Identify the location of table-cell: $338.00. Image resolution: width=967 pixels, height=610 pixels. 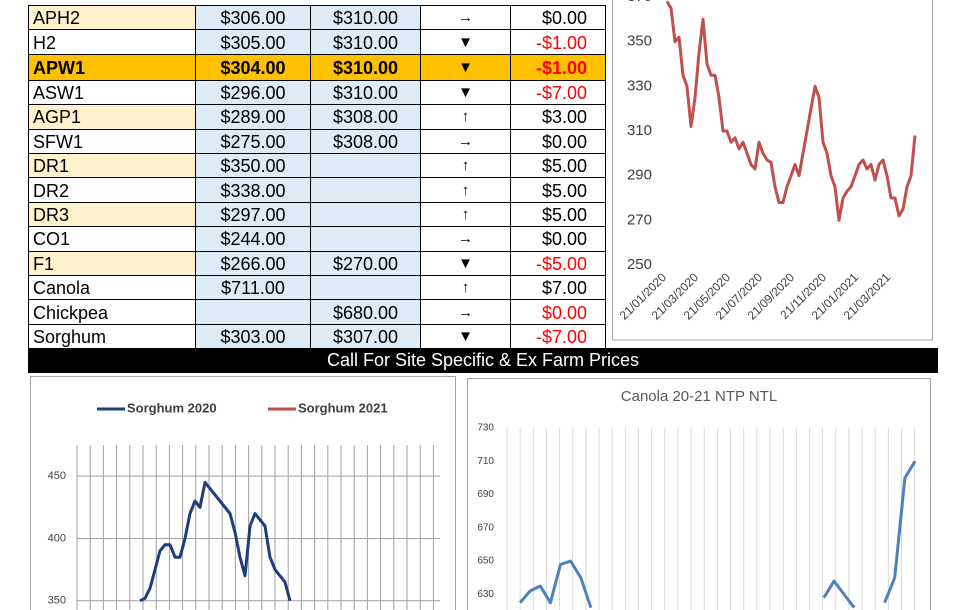
(253, 190).